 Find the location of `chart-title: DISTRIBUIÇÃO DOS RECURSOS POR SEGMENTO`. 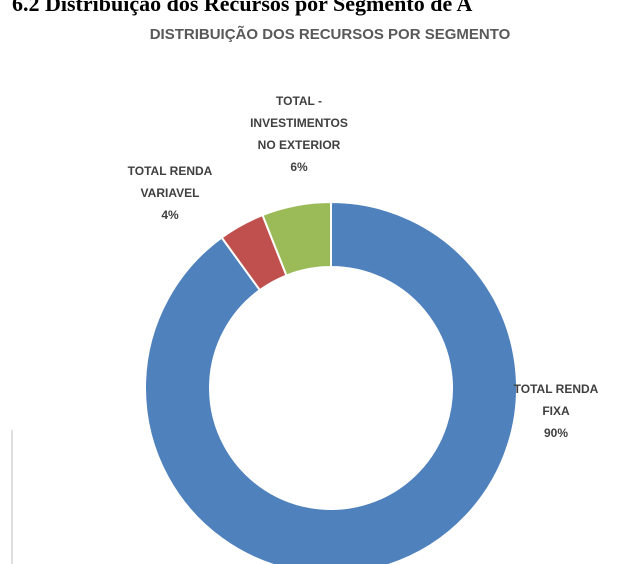

chart-title: DISTRIBUIÇÃO DOS RECURSOS POR SEGMENTO is located at coordinates (330, 34).